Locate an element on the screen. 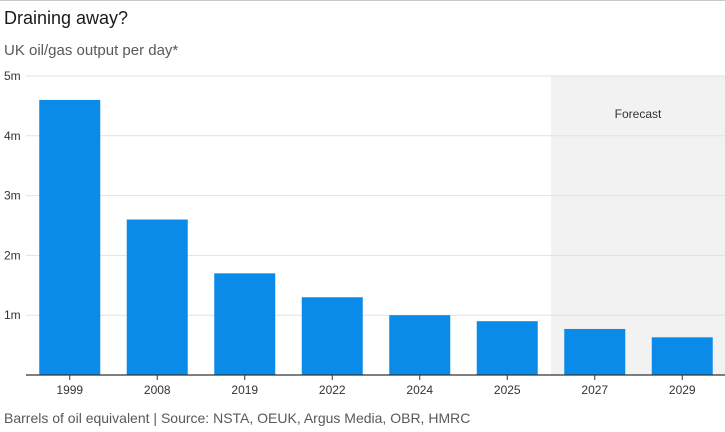 This screenshot has width=725, height=432. x-tick-label-2027: 2027 is located at coordinates (594, 390).